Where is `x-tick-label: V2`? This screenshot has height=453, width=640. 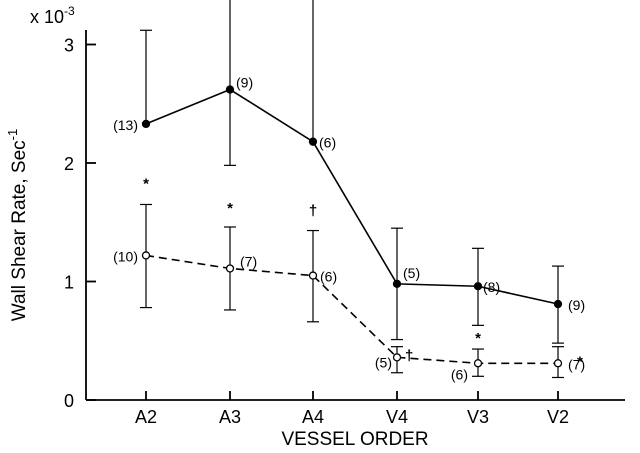 x-tick-label: V2 is located at coordinates (558, 417).